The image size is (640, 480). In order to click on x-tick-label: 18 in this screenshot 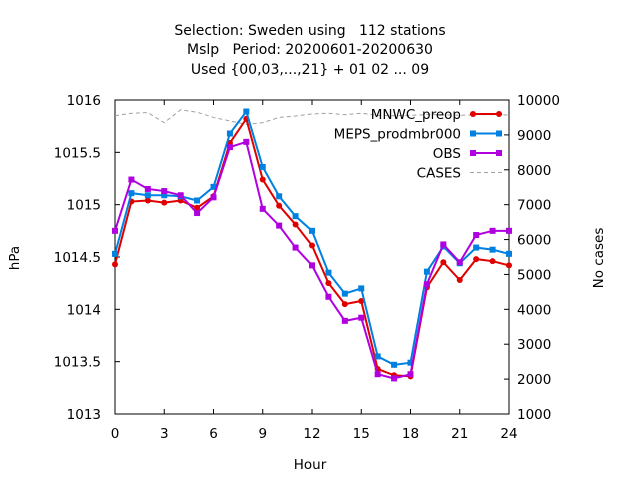, I will do `click(410, 434)`.